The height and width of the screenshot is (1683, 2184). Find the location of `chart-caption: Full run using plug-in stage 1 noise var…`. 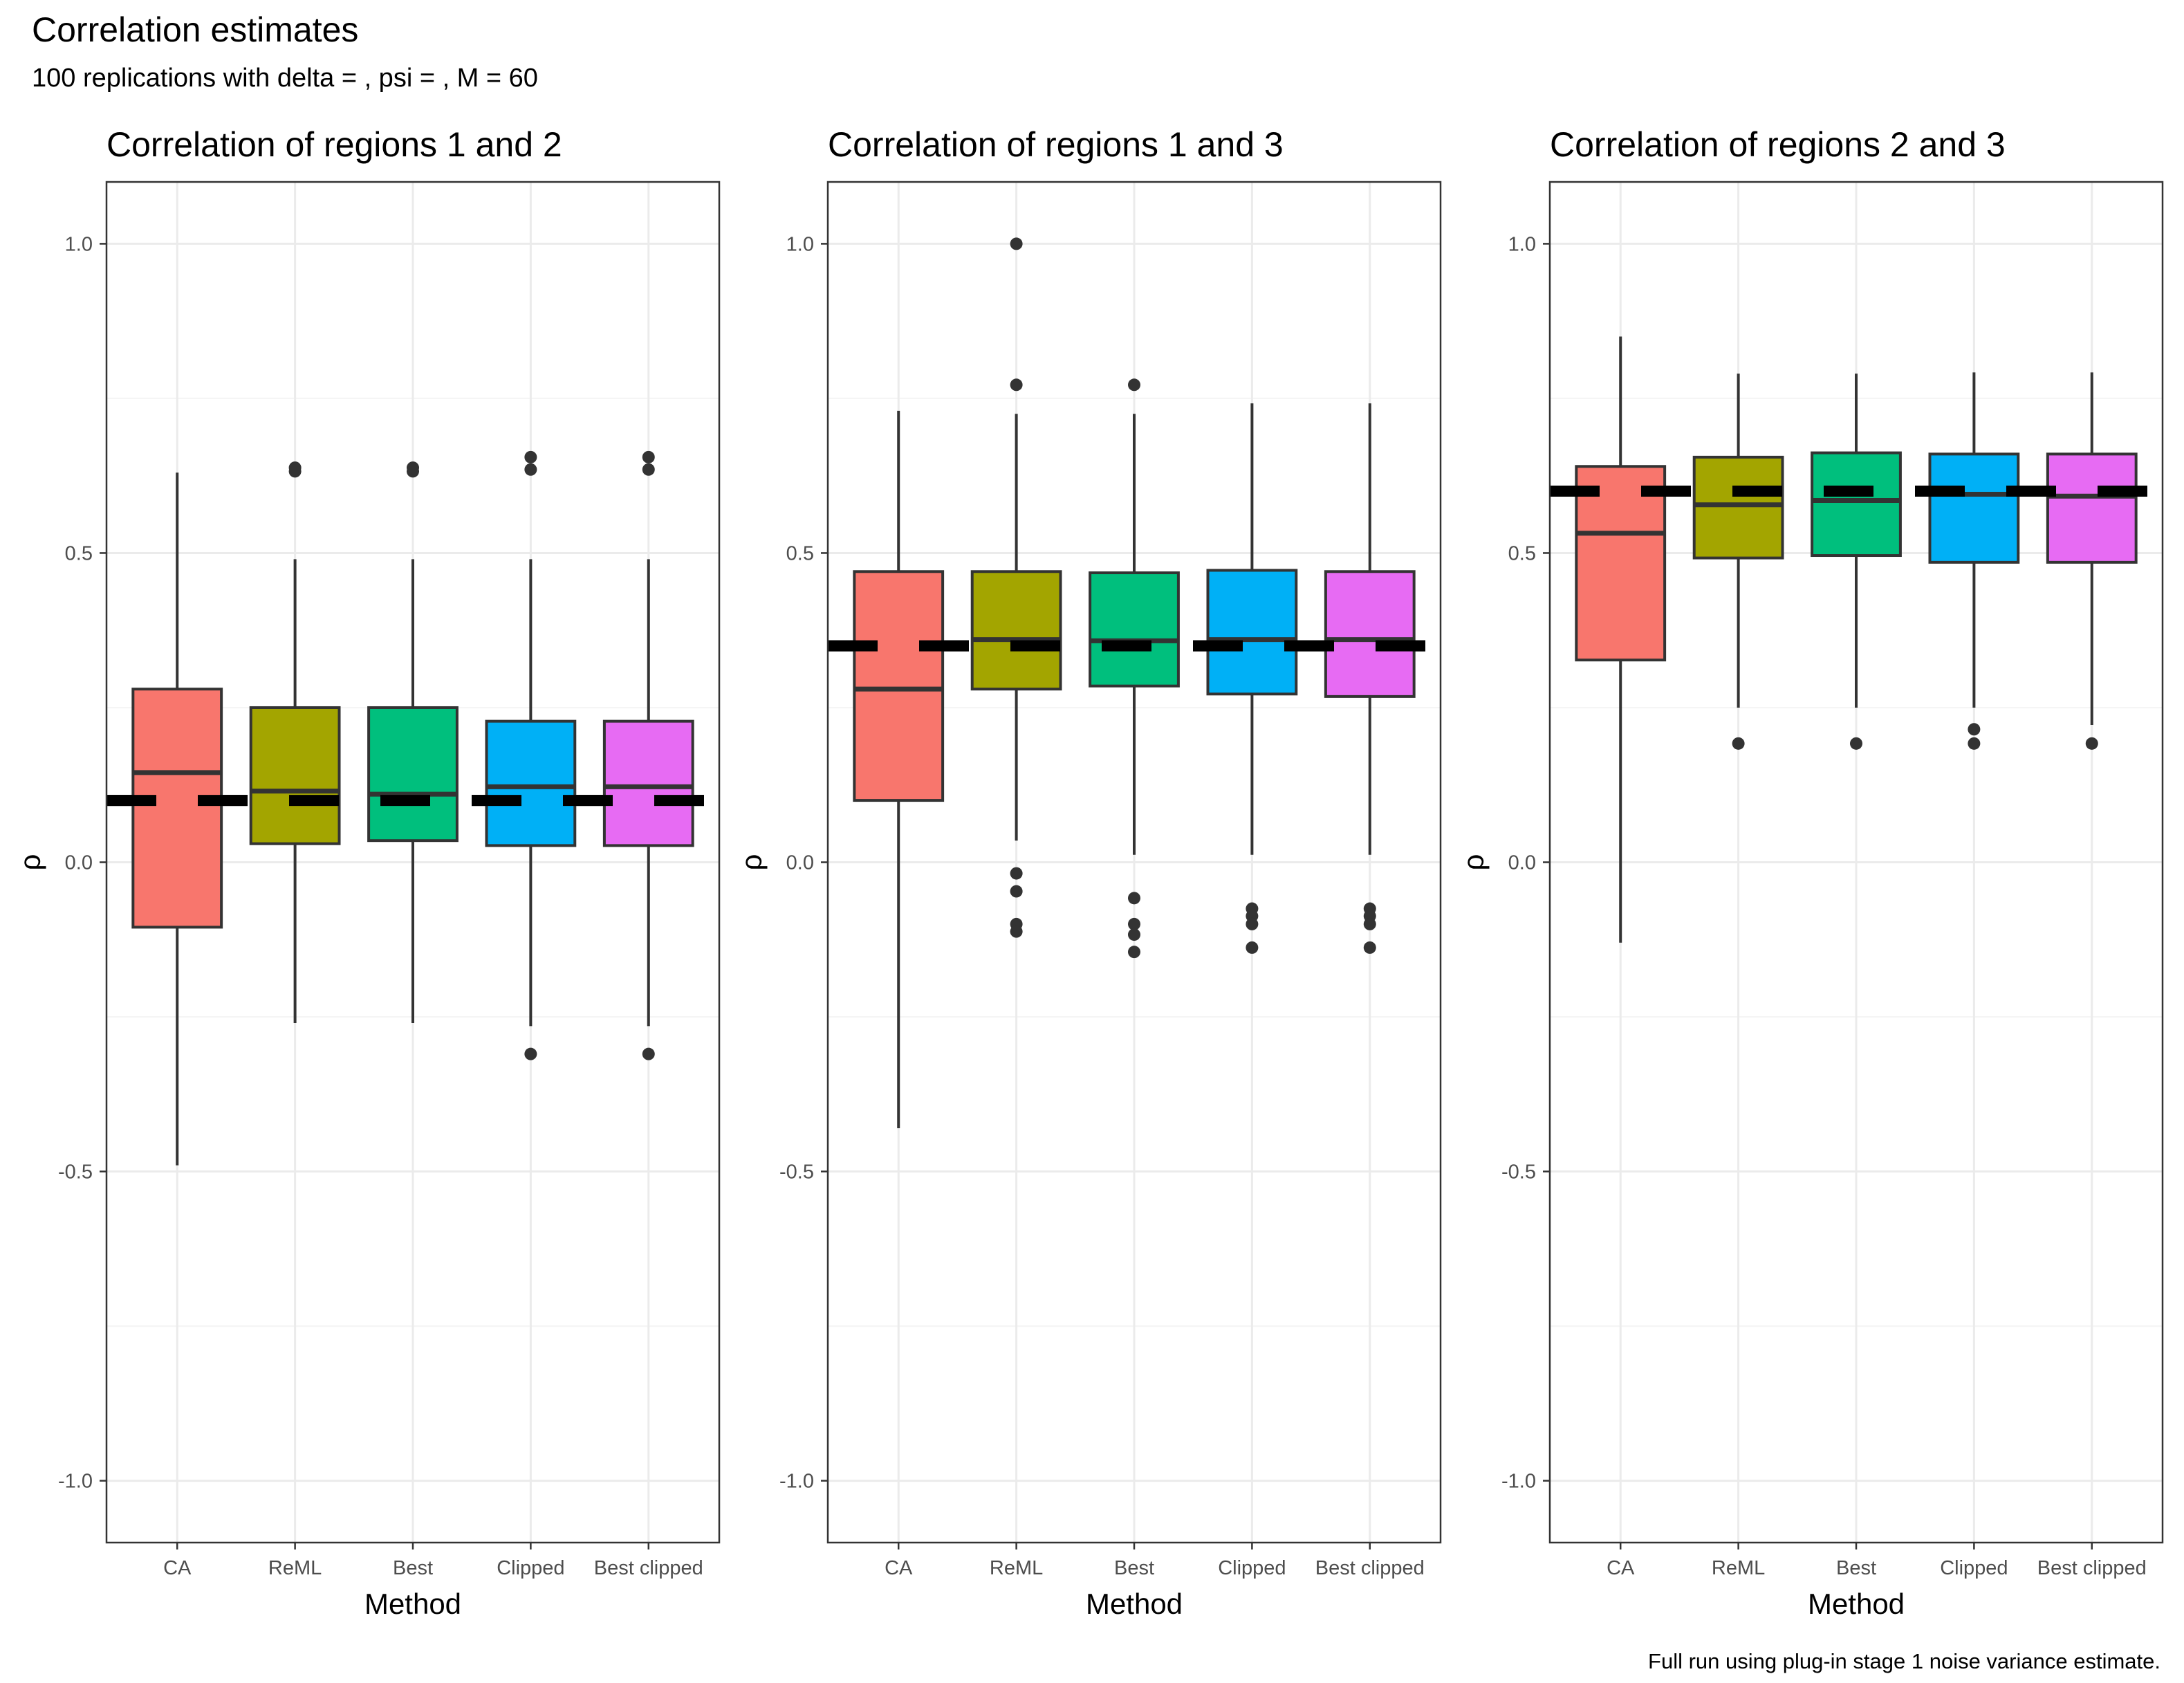

chart-caption: Full run using plug-in stage 1 noise var… is located at coordinates (1904, 1661).